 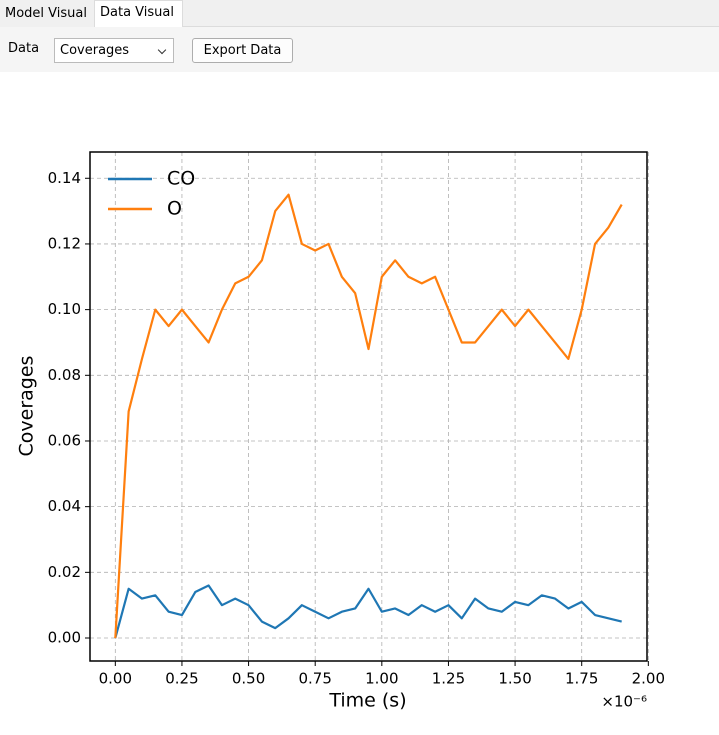 I want to click on y-tick-label: 0.04, so click(x=64, y=506).